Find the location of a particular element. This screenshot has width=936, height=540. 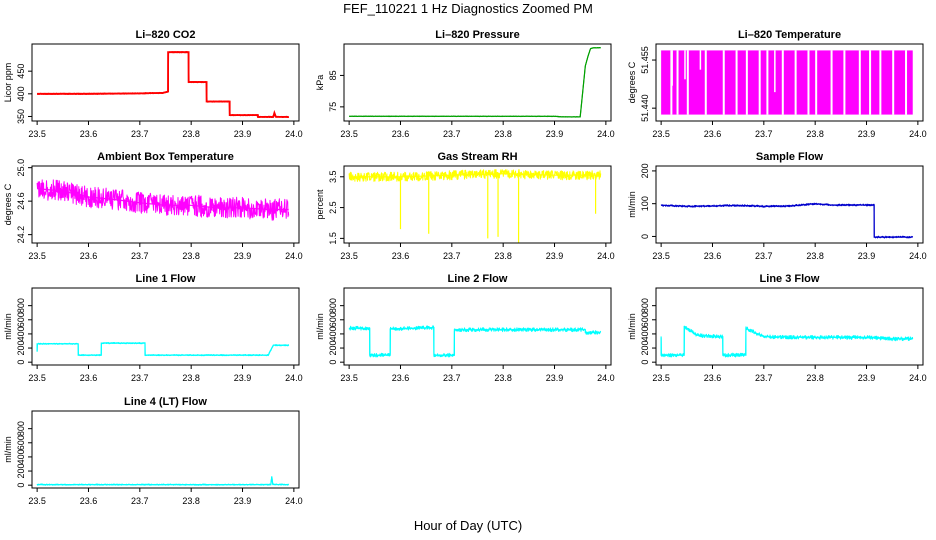

panel-2-title: Li–820 Pressure is located at coordinates (477, 35).